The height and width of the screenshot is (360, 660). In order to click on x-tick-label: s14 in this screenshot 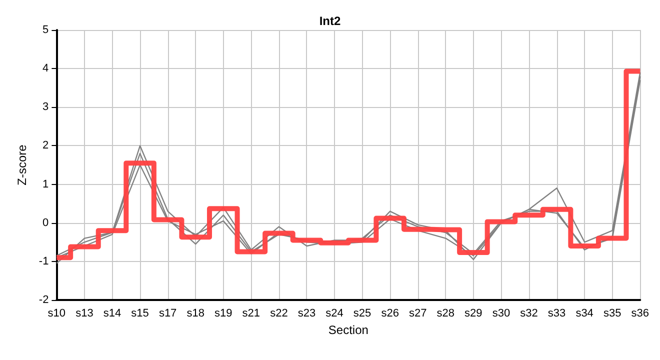, I will do `click(112, 314)`.